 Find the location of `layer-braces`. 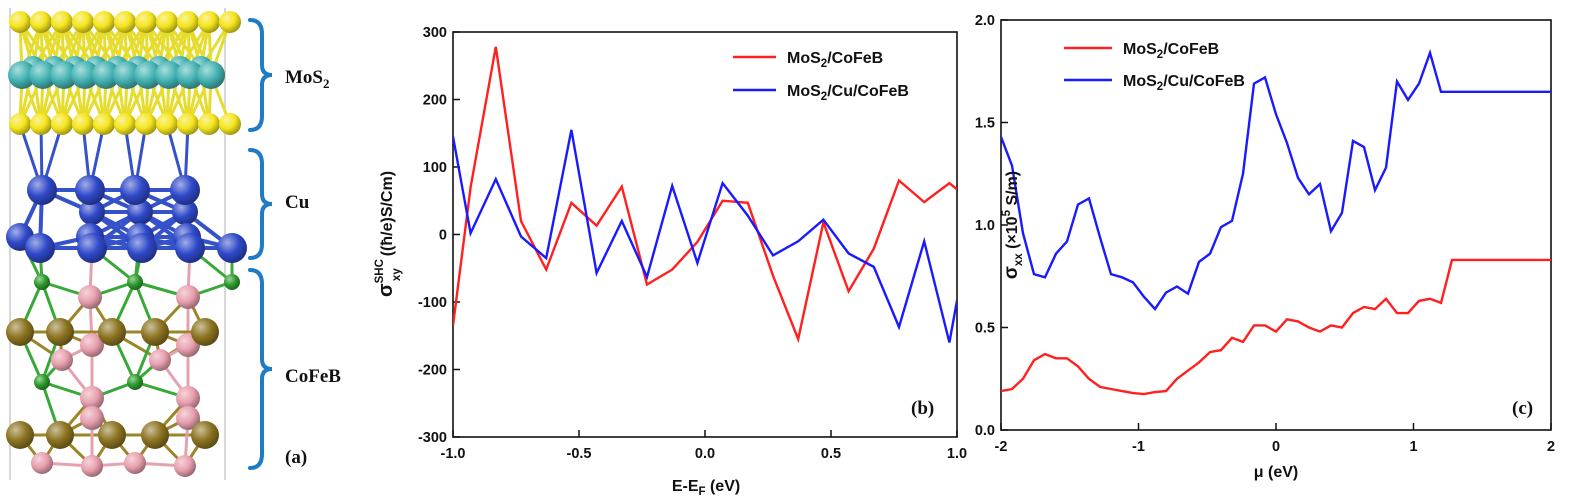

layer-braces is located at coordinates (260, 244).